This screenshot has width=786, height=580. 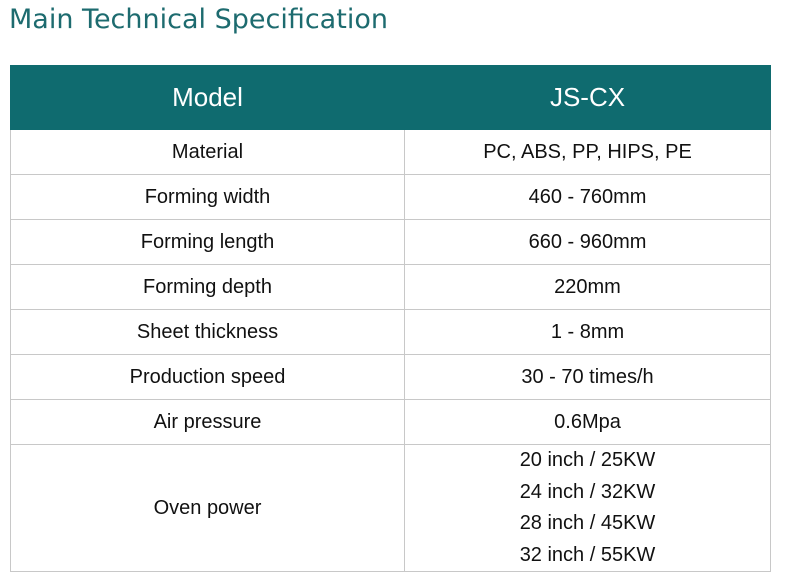 I want to click on table-row: Forming width 460 - 760mm, so click(x=390, y=197).